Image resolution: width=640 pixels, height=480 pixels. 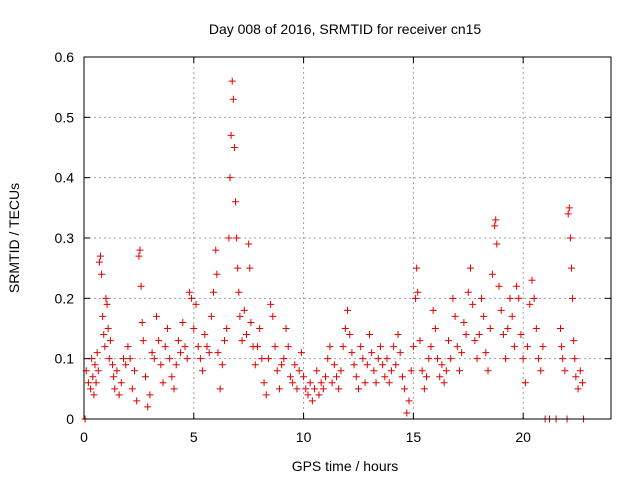 I want to click on x-tick-label: 5, so click(x=194, y=437).